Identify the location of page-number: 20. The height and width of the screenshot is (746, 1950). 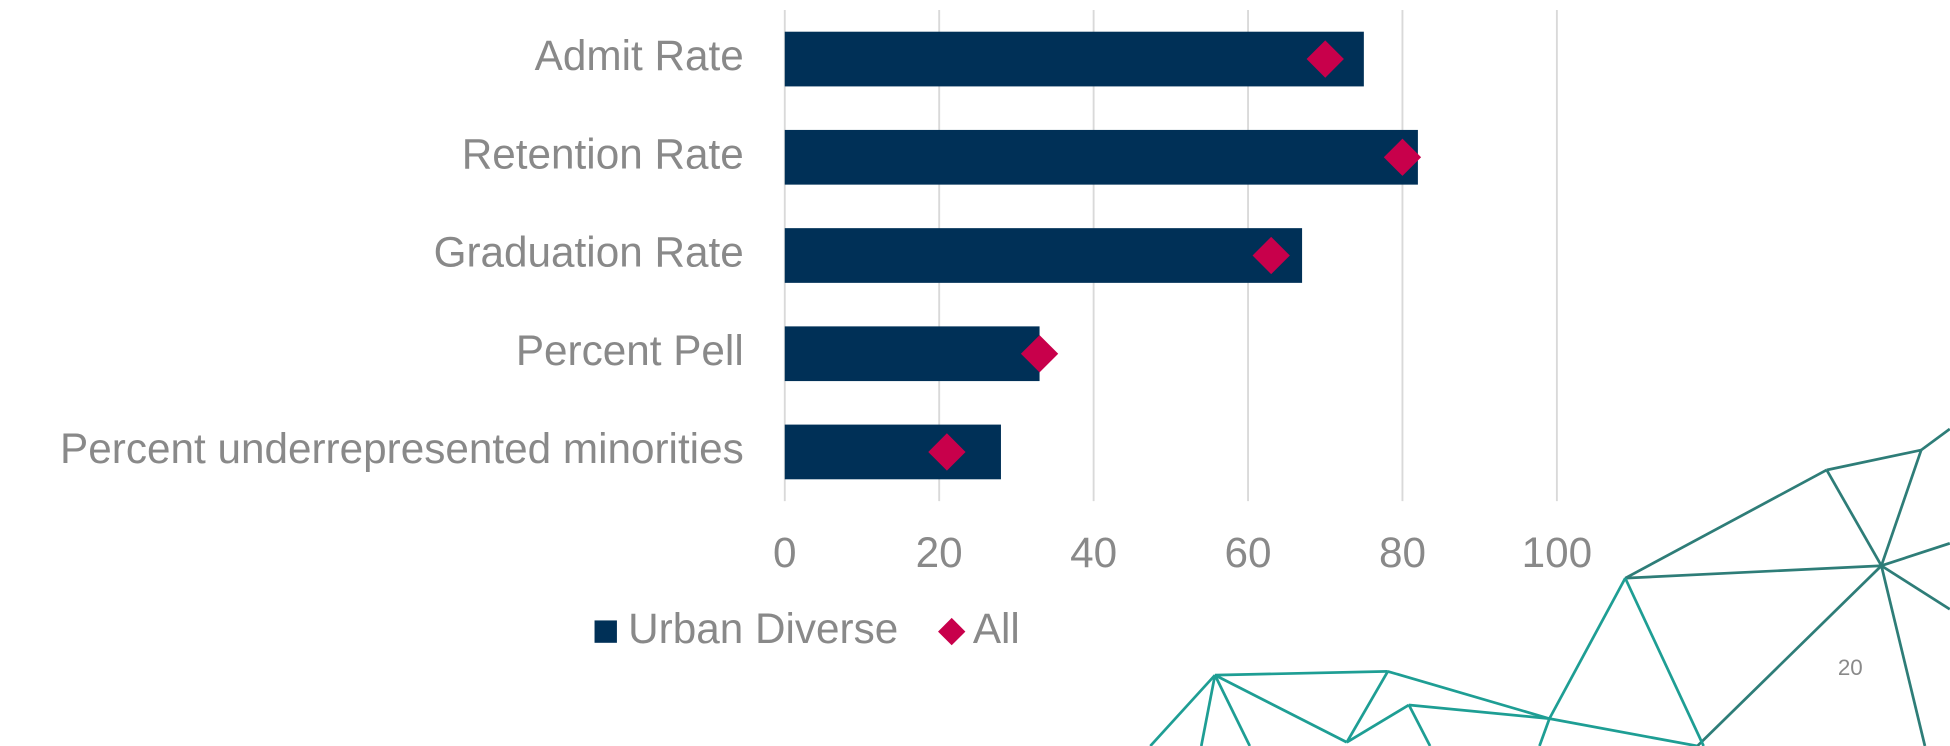
(1850, 667).